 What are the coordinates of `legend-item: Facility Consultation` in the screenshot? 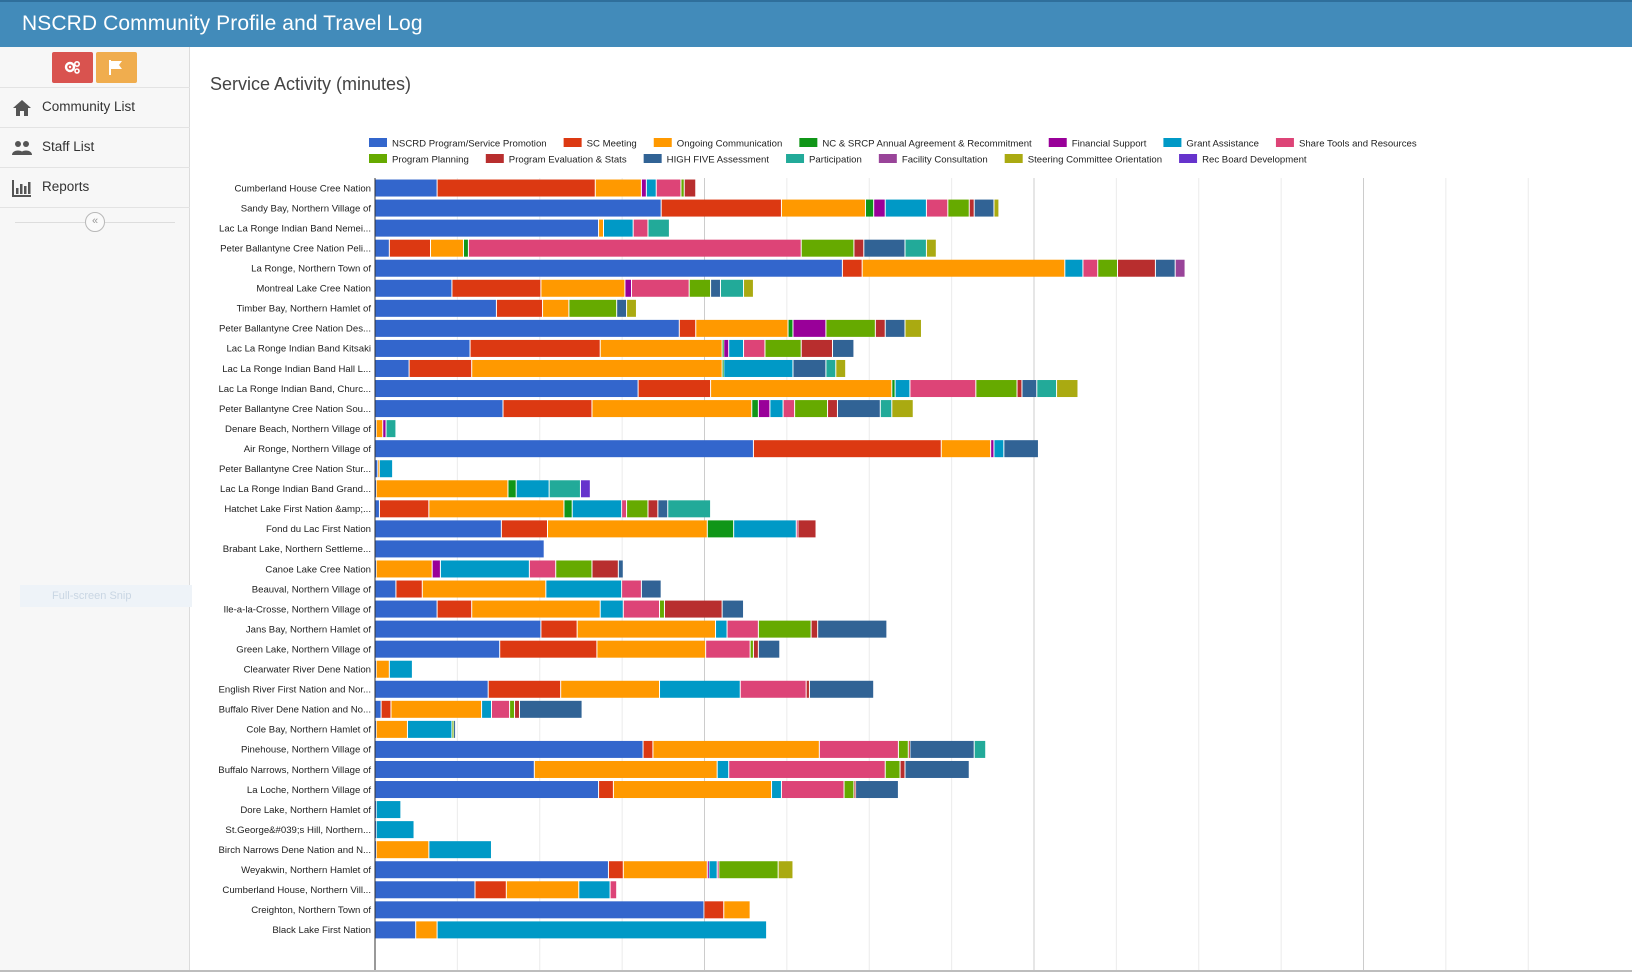 It's located at (933, 160).